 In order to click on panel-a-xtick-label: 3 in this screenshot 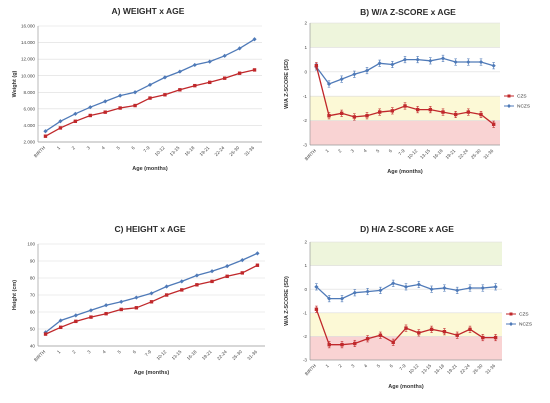, I will do `click(89, 148)`.